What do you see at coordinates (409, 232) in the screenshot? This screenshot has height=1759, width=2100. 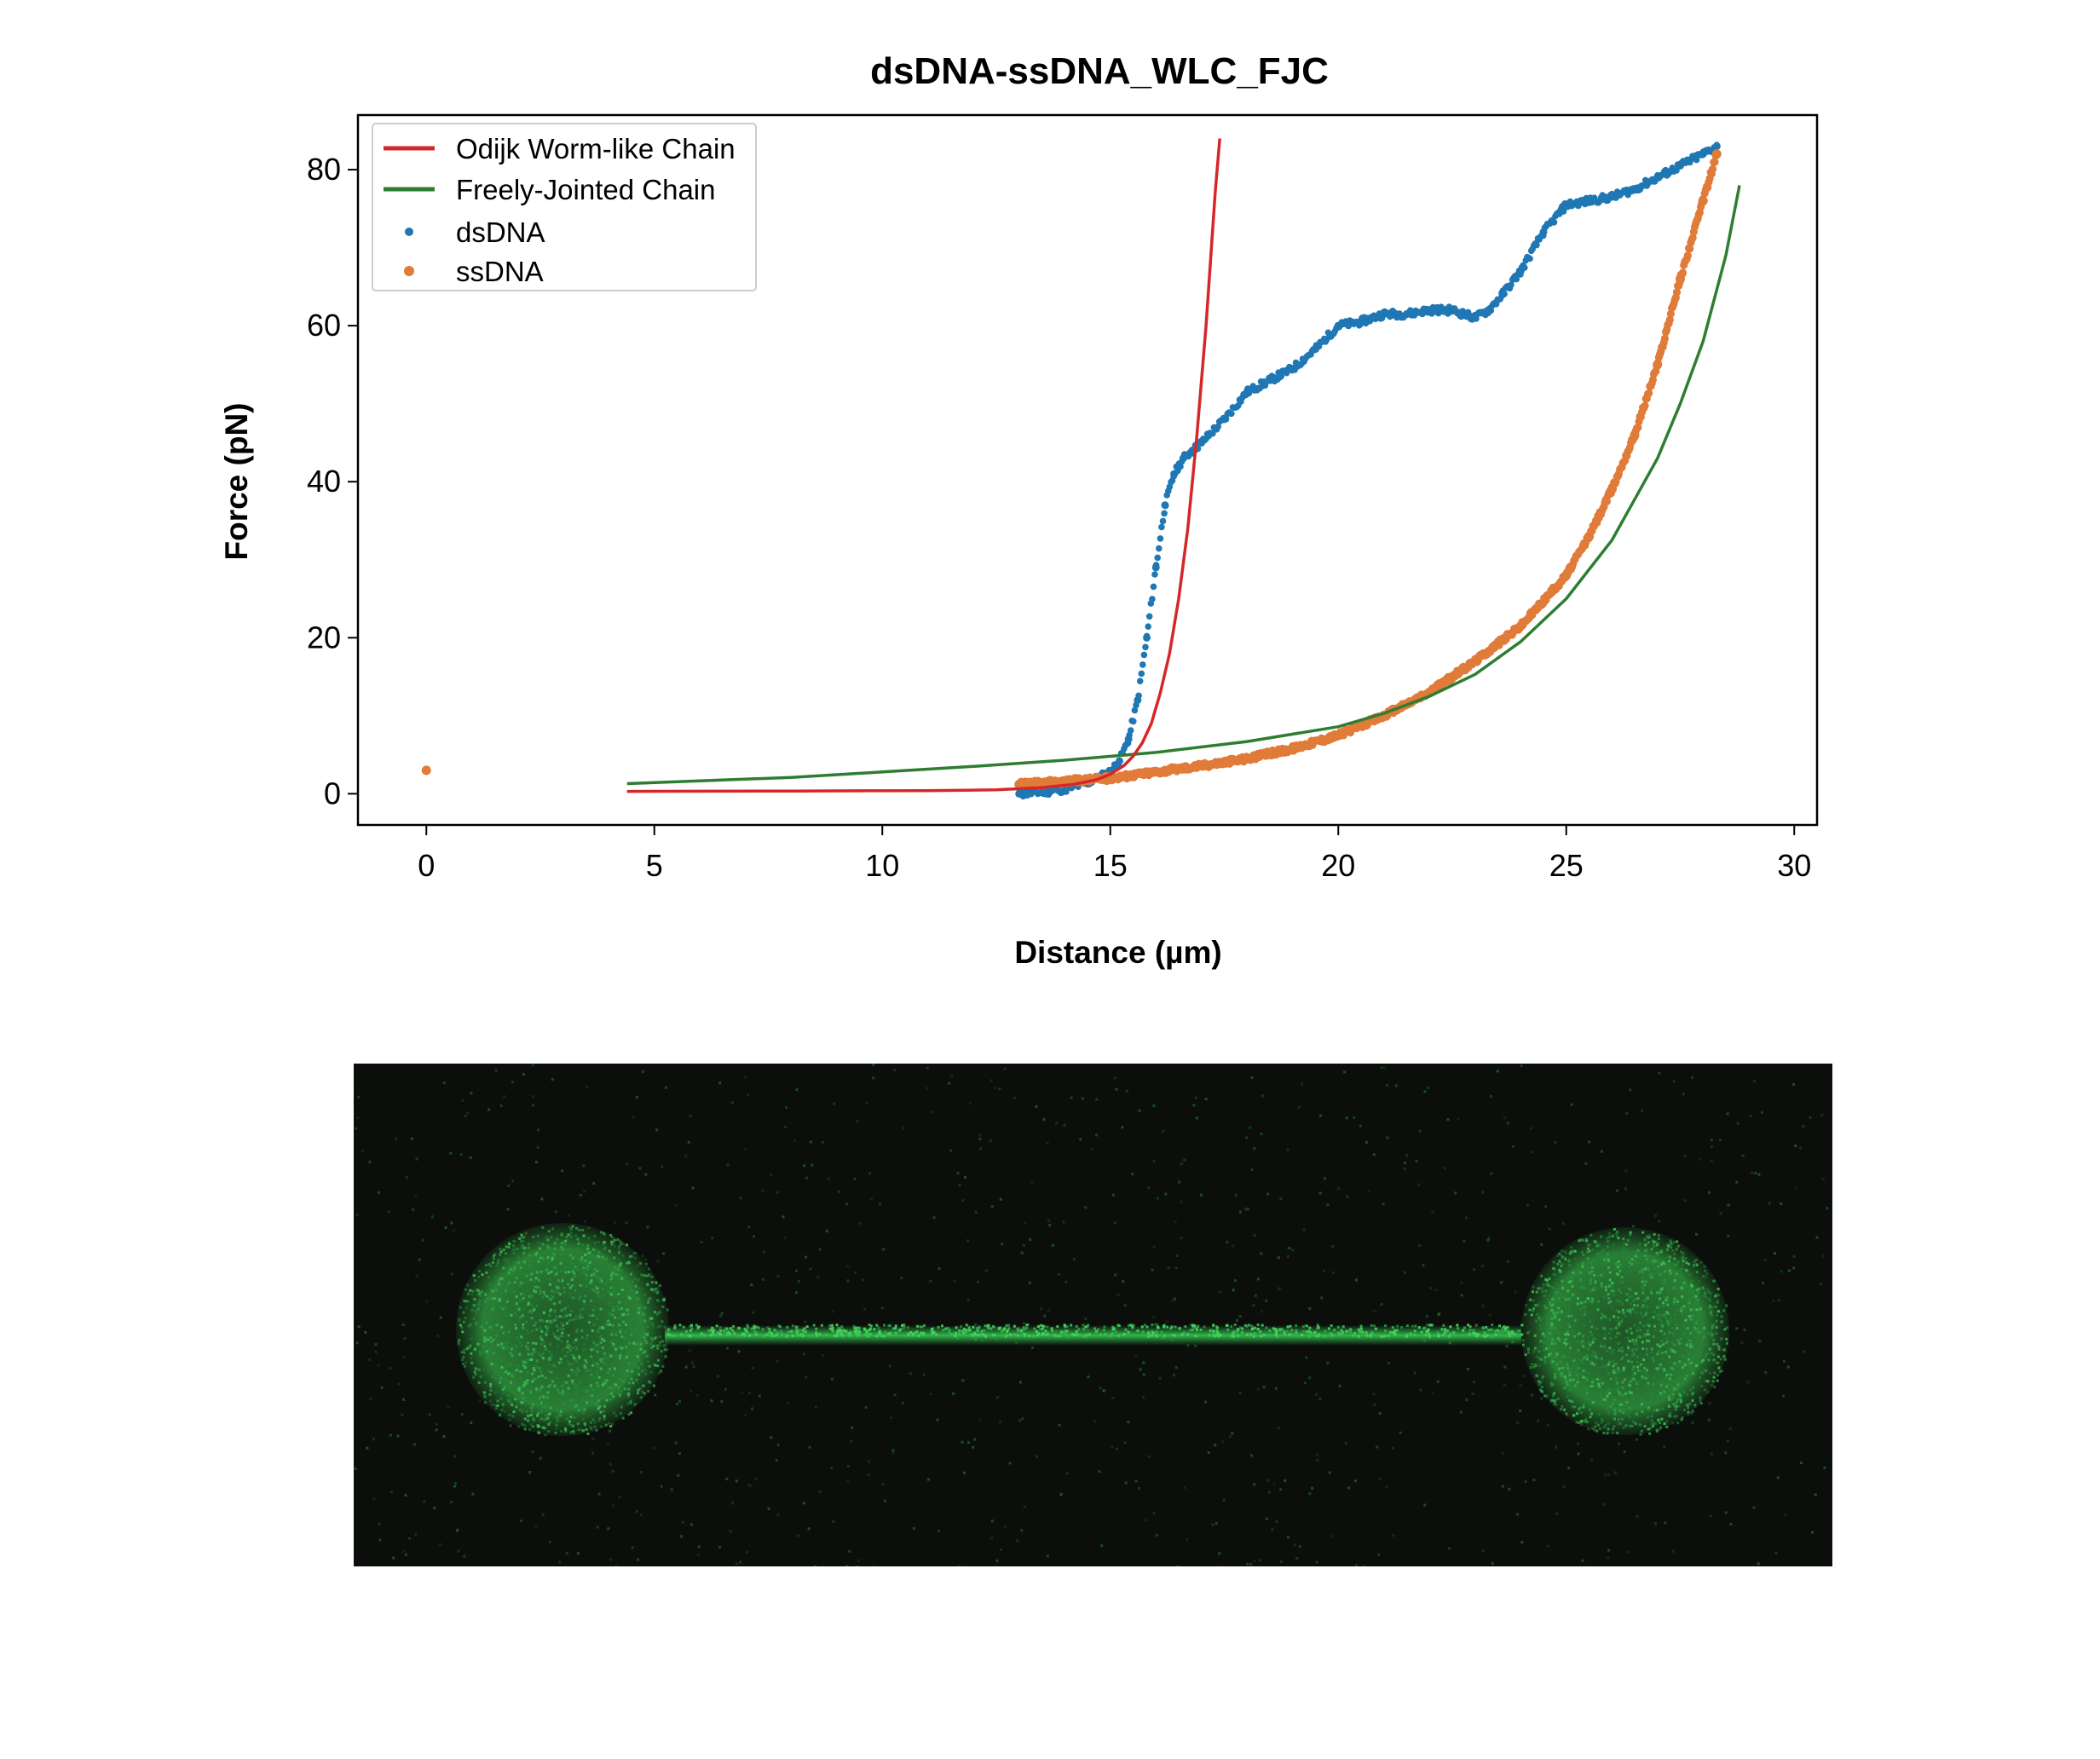 I see `legend-dsdna-marker` at bounding box center [409, 232].